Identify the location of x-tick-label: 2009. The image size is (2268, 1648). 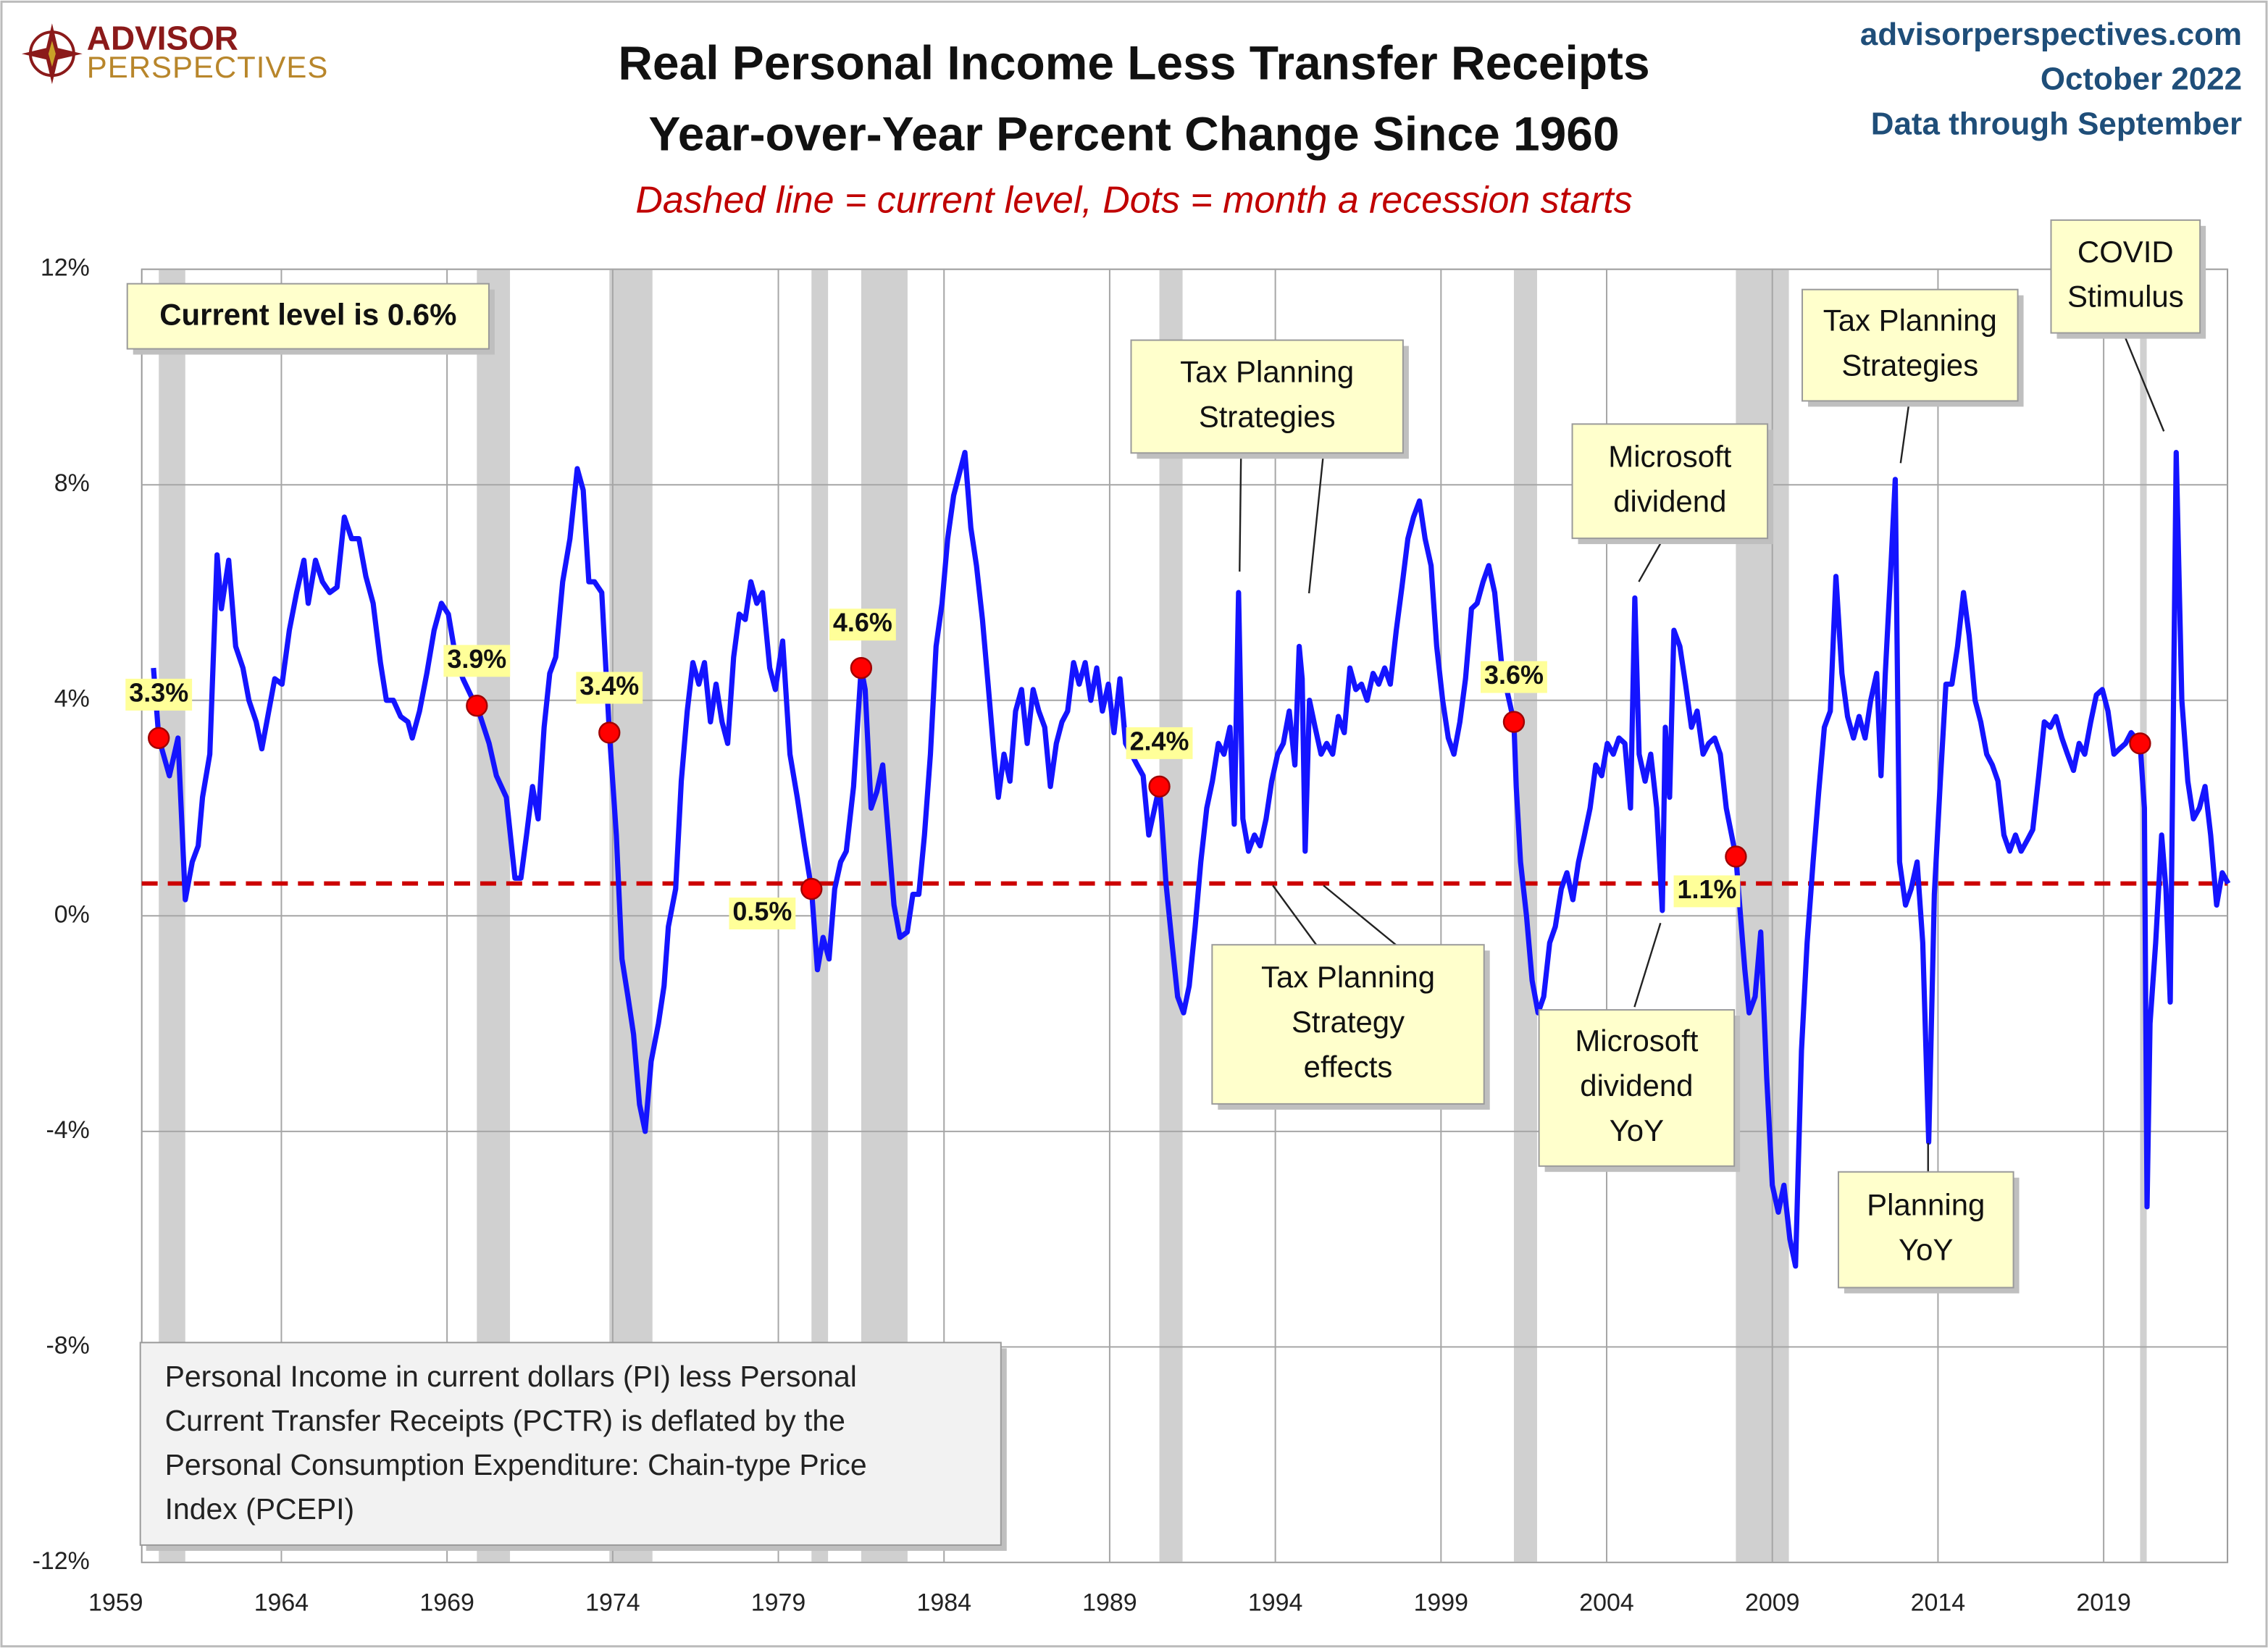
(1773, 1603).